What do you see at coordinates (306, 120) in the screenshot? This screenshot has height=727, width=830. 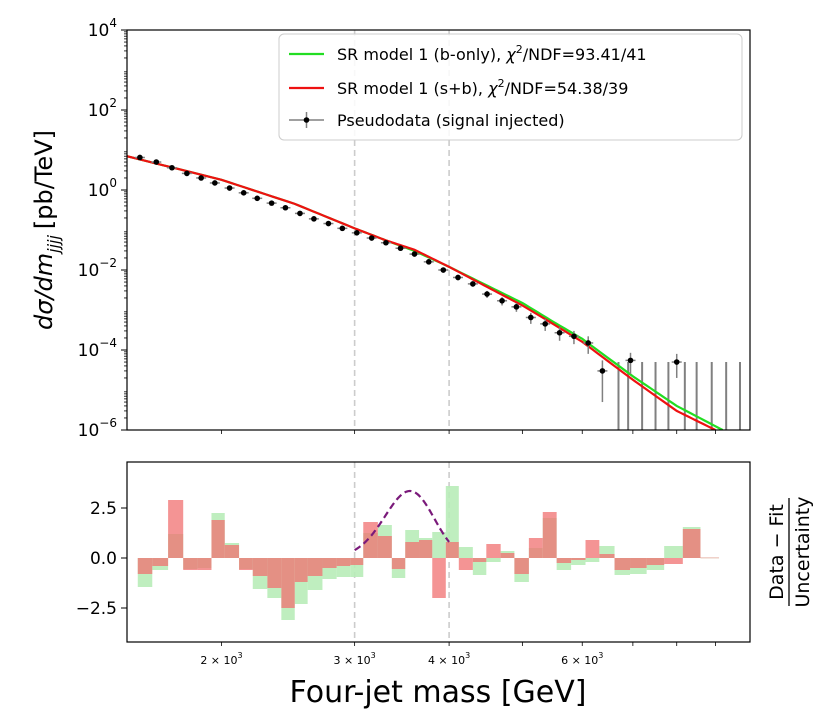 I see `legend-swatch-pseudodata` at bounding box center [306, 120].